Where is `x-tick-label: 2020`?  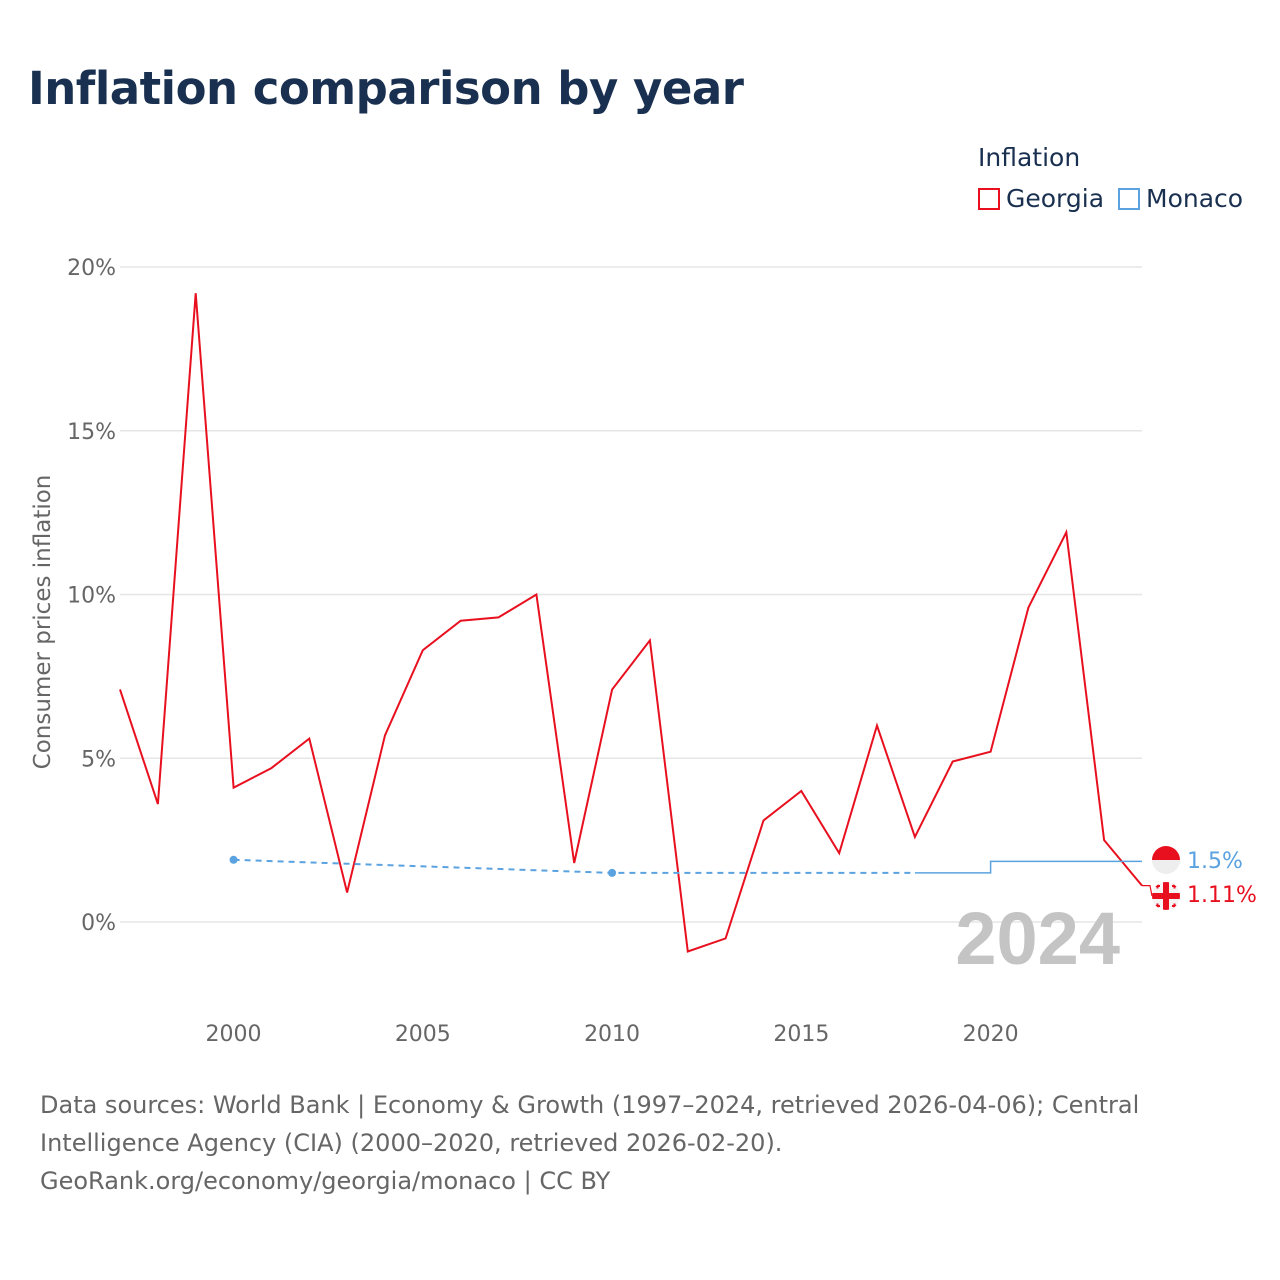
x-tick-label: 2020 is located at coordinates (991, 1034).